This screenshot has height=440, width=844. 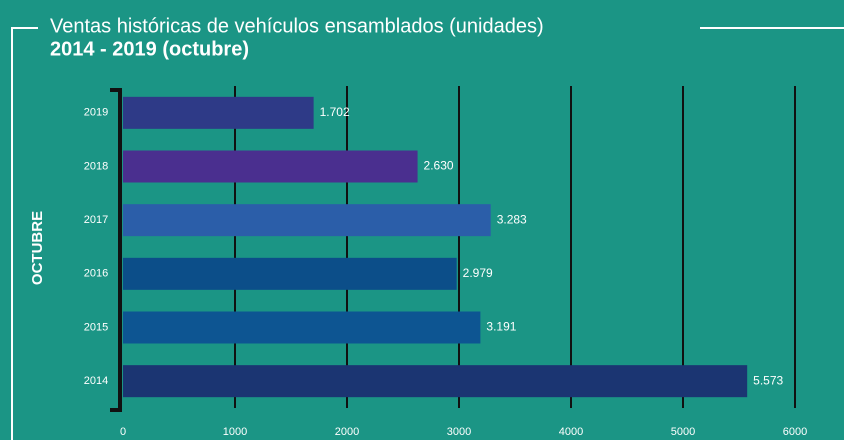 I want to click on value-label: 2.630, so click(x=439, y=166).